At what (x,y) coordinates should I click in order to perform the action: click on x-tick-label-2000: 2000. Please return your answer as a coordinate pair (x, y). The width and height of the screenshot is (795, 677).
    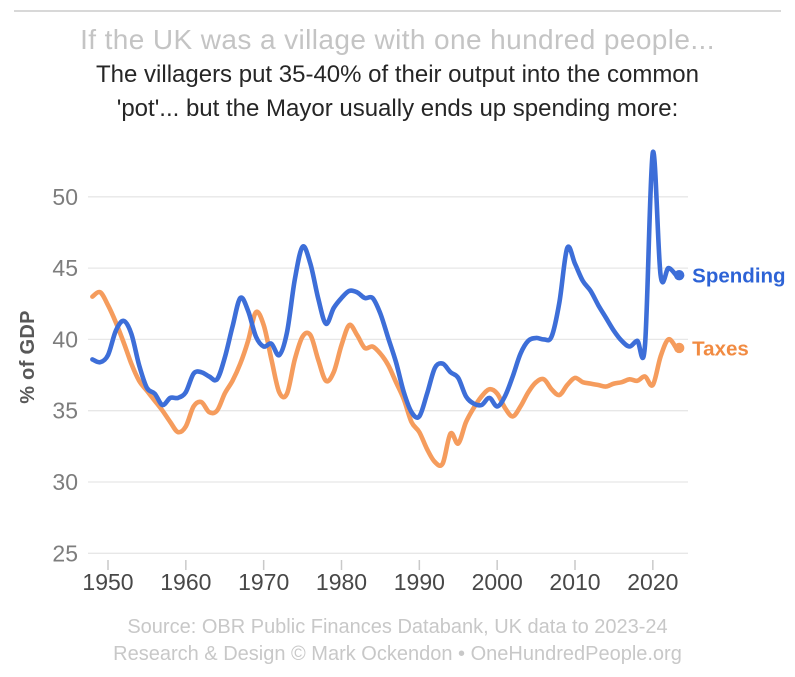
    Looking at the image, I should click on (497, 582).